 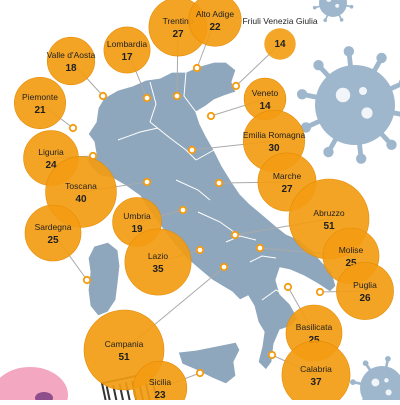 I want to click on region-label: Abruzzo, so click(x=328, y=213).